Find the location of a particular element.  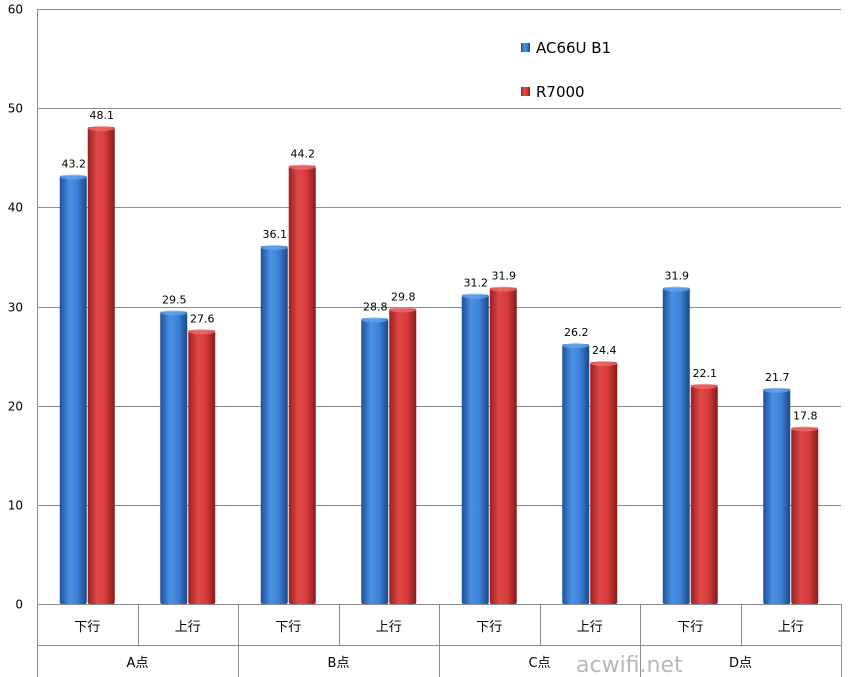

y-tick-label: 50 is located at coordinates (15, 109).